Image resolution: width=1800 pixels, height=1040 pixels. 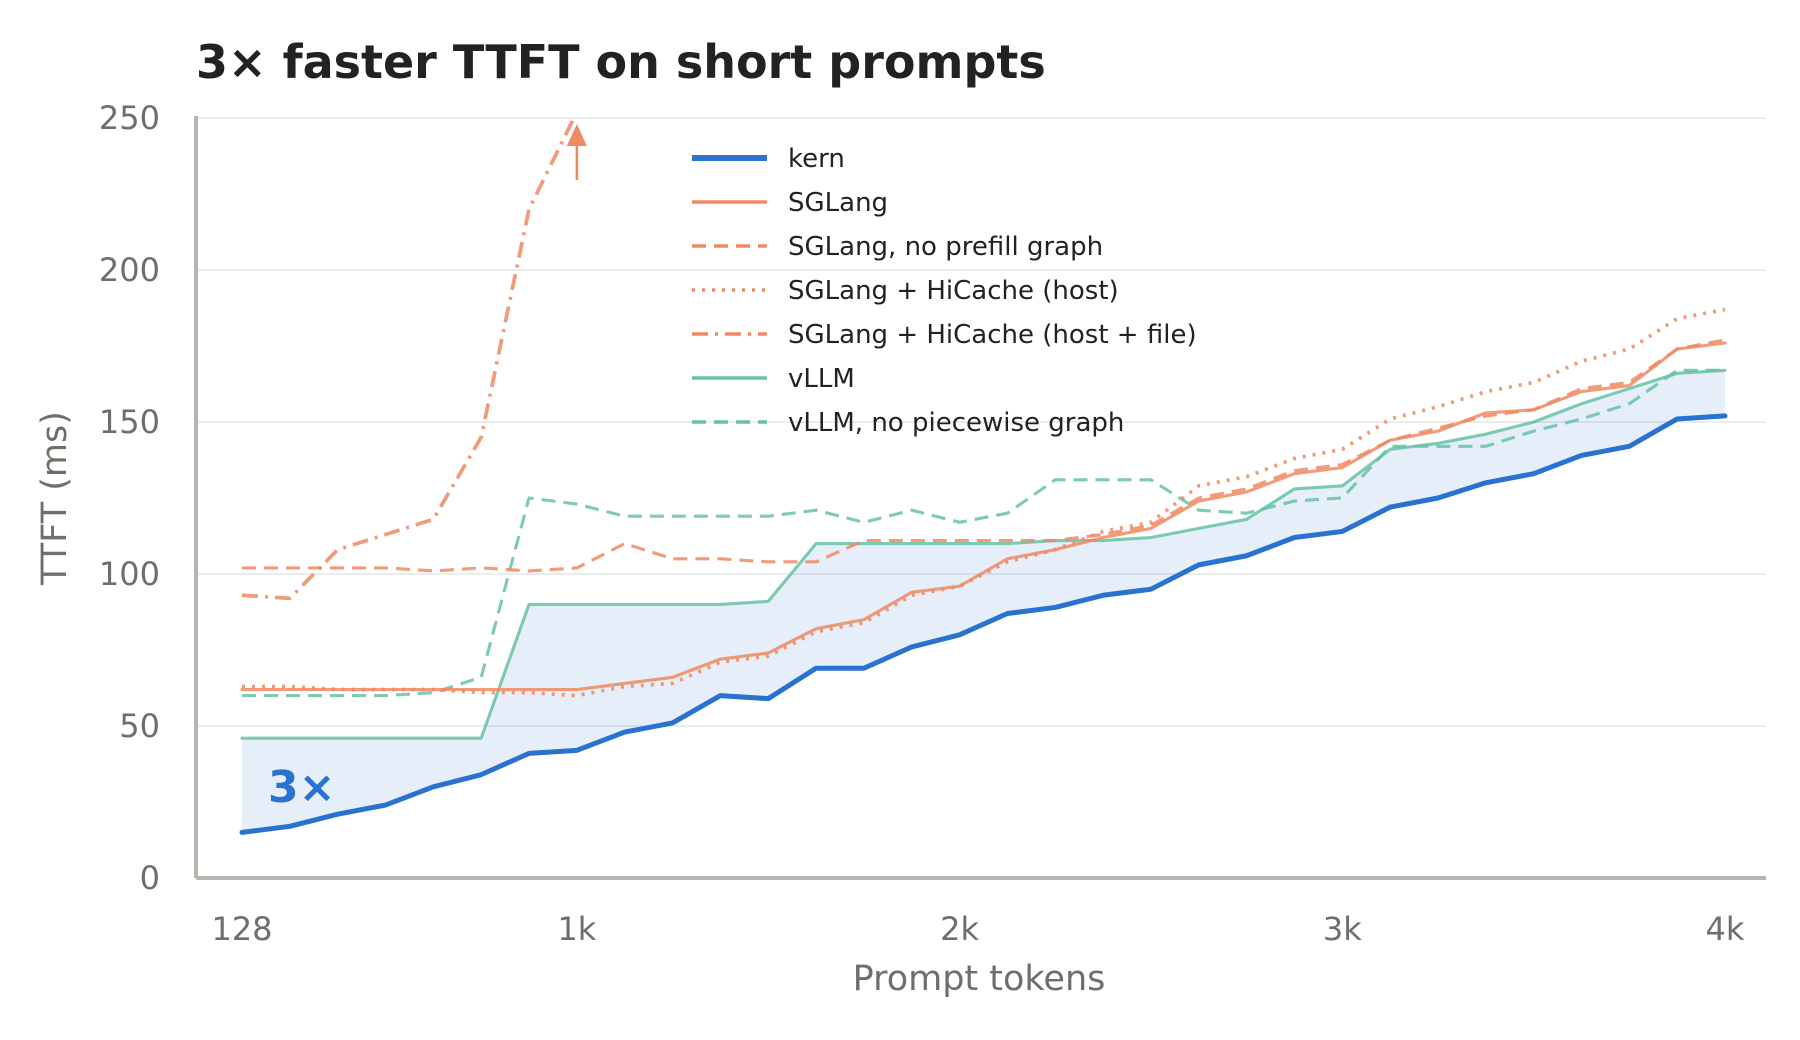 I want to click on y-tick-label: 250, so click(x=129, y=118).